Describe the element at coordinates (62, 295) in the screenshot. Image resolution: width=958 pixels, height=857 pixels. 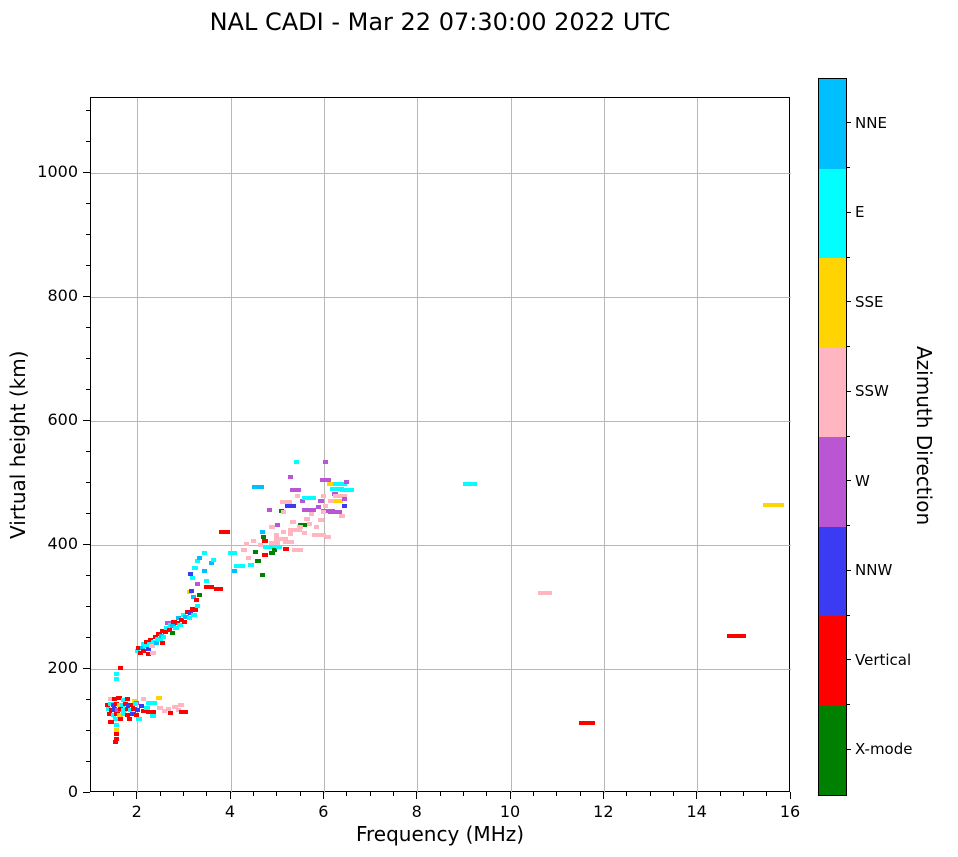
I see `y-tick-label: 800` at that location.